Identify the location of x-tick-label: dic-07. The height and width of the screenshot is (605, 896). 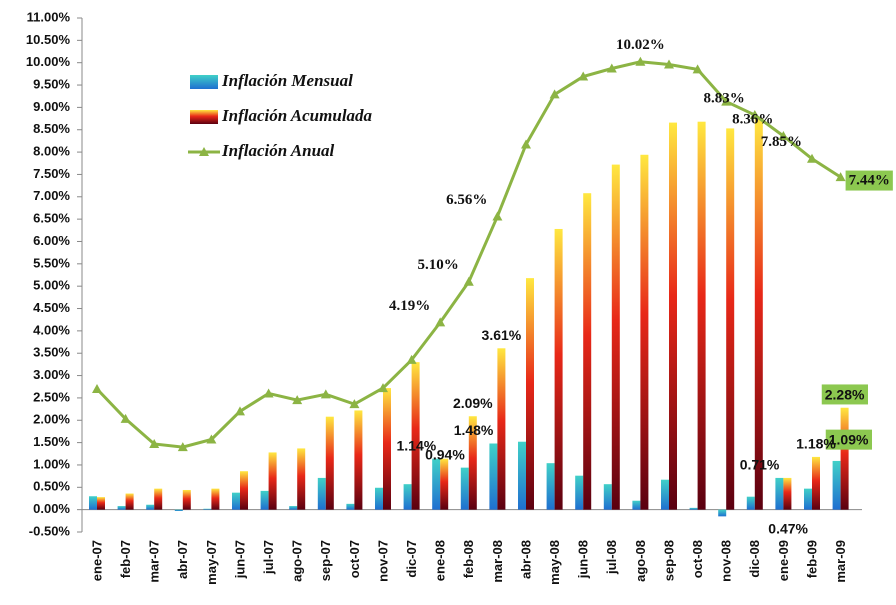
(411, 559).